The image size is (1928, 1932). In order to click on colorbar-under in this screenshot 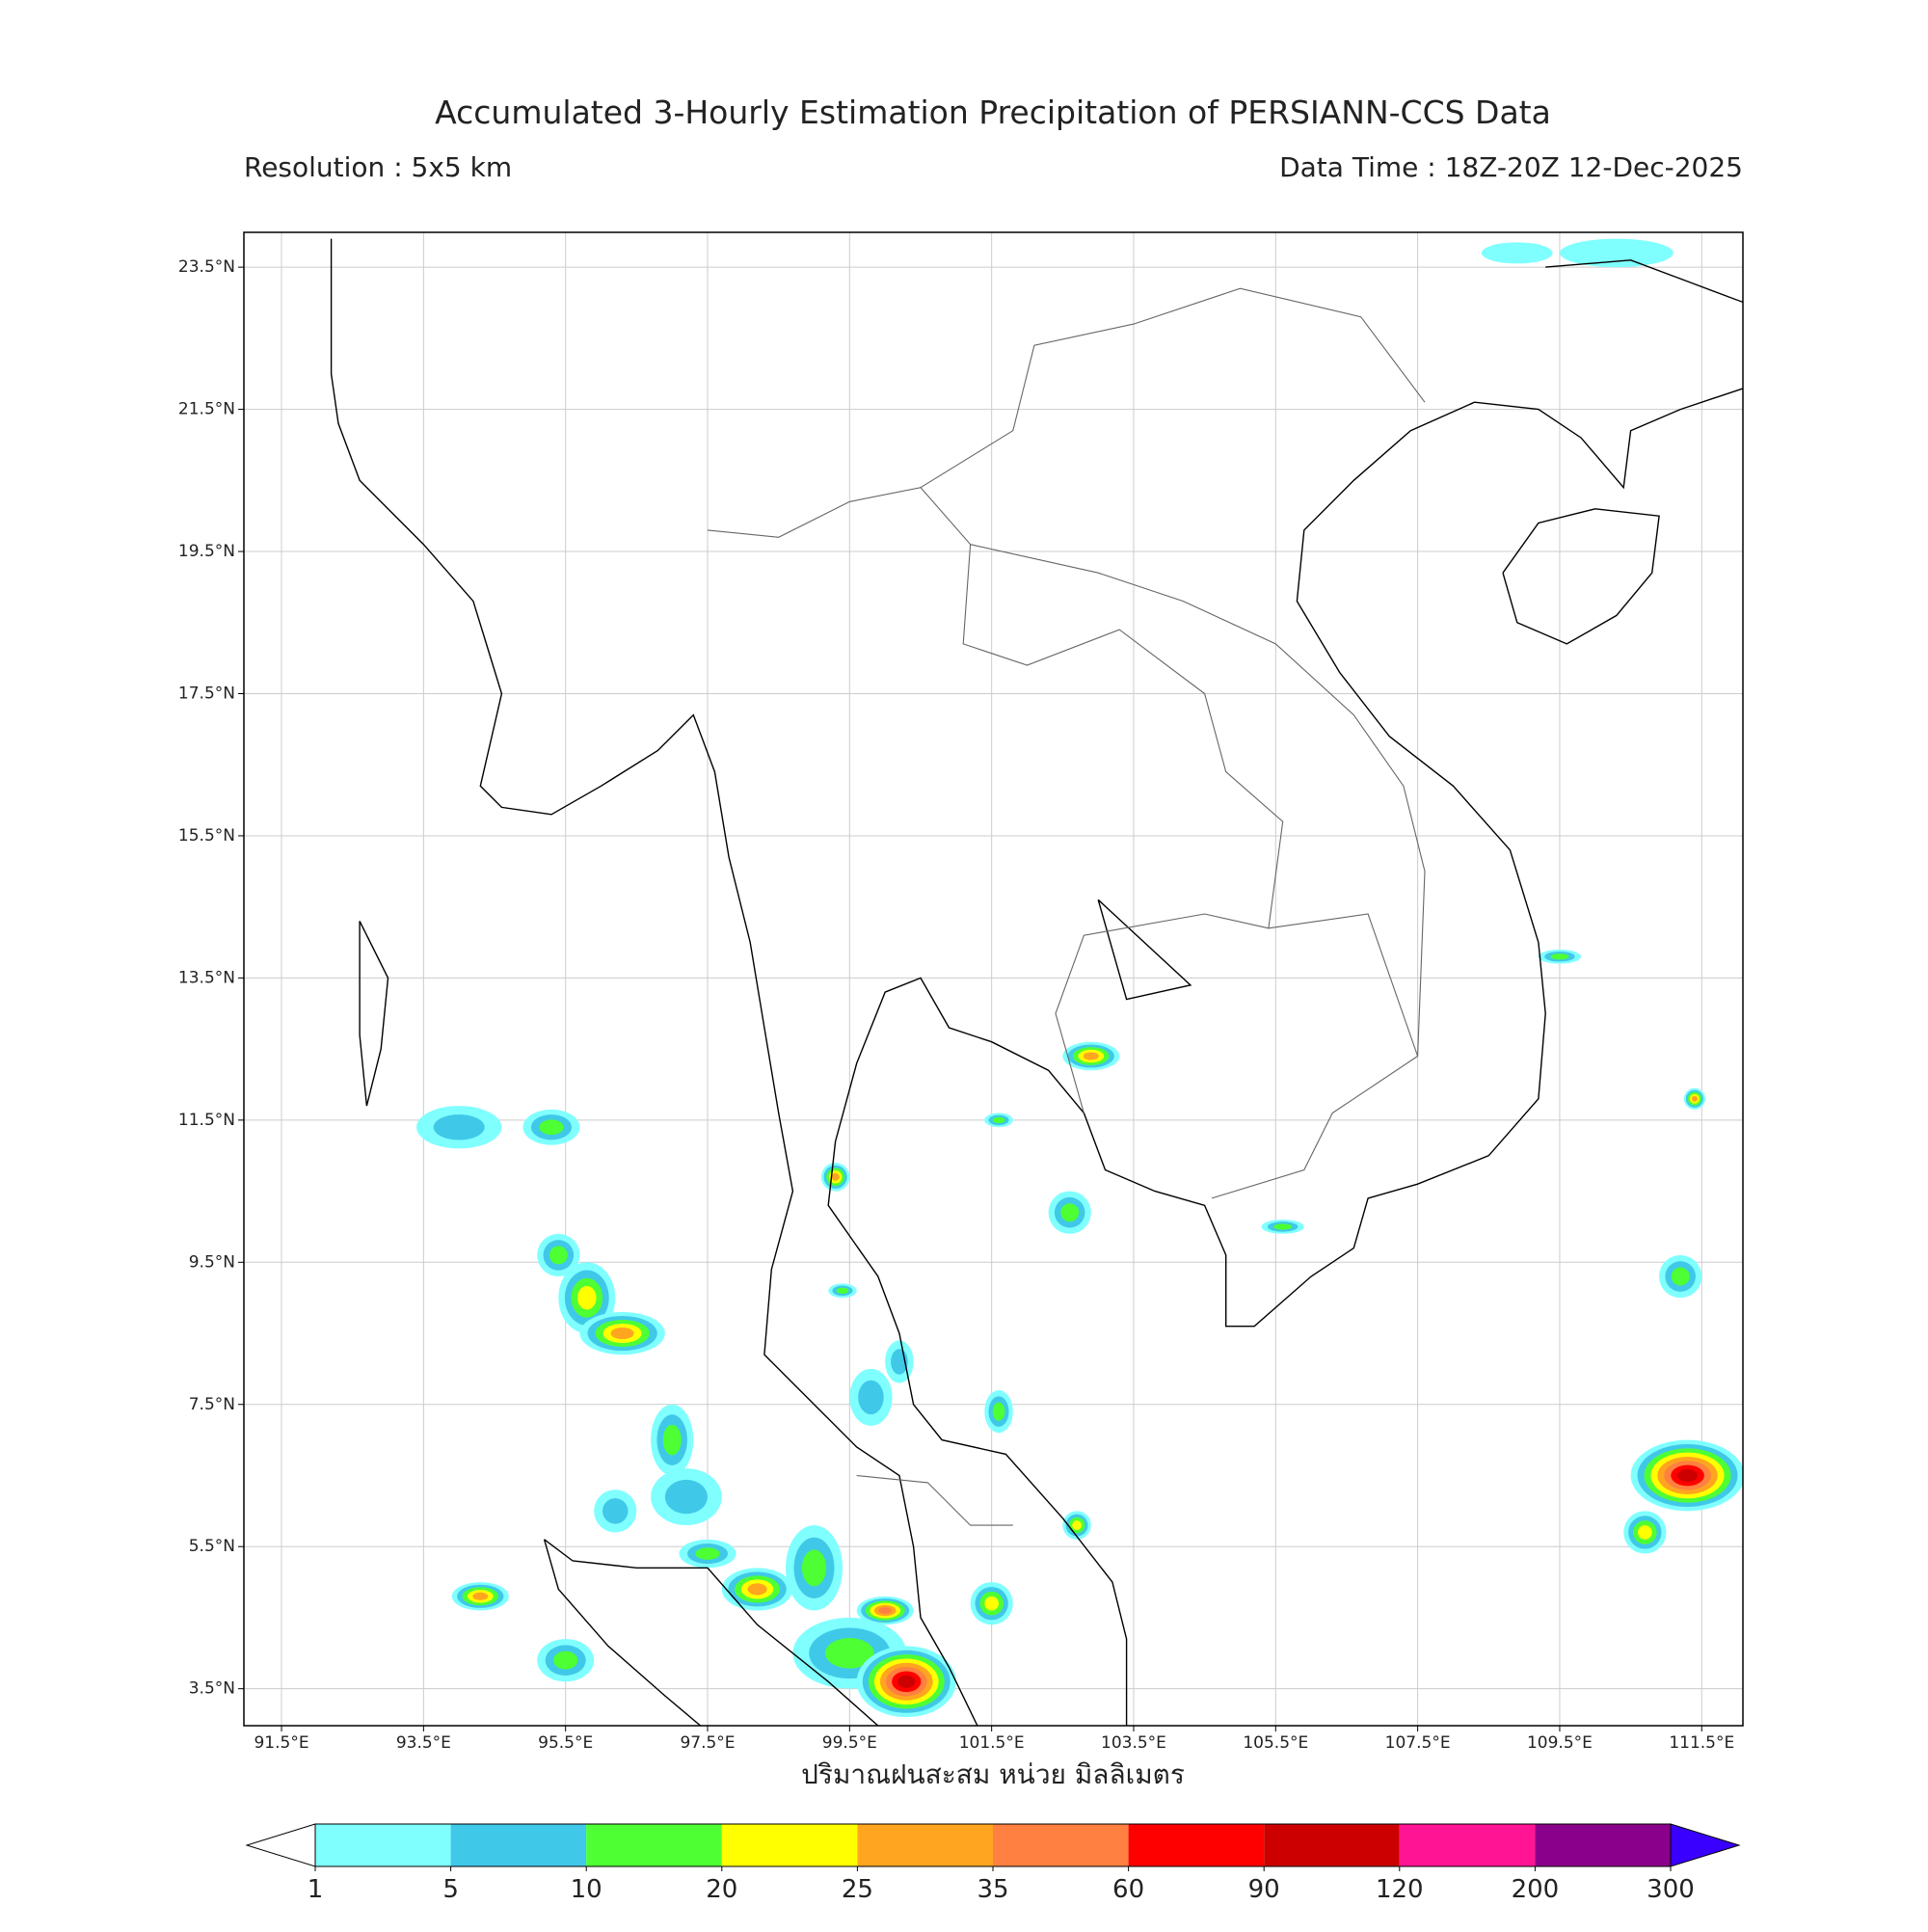, I will do `click(280, 1845)`.